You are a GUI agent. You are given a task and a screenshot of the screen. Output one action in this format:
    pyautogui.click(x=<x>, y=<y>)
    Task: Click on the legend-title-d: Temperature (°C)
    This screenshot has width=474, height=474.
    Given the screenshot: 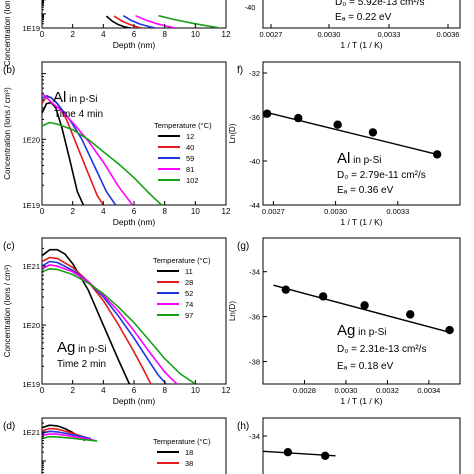 What is the action you would take?
    pyautogui.click(x=182, y=441)
    